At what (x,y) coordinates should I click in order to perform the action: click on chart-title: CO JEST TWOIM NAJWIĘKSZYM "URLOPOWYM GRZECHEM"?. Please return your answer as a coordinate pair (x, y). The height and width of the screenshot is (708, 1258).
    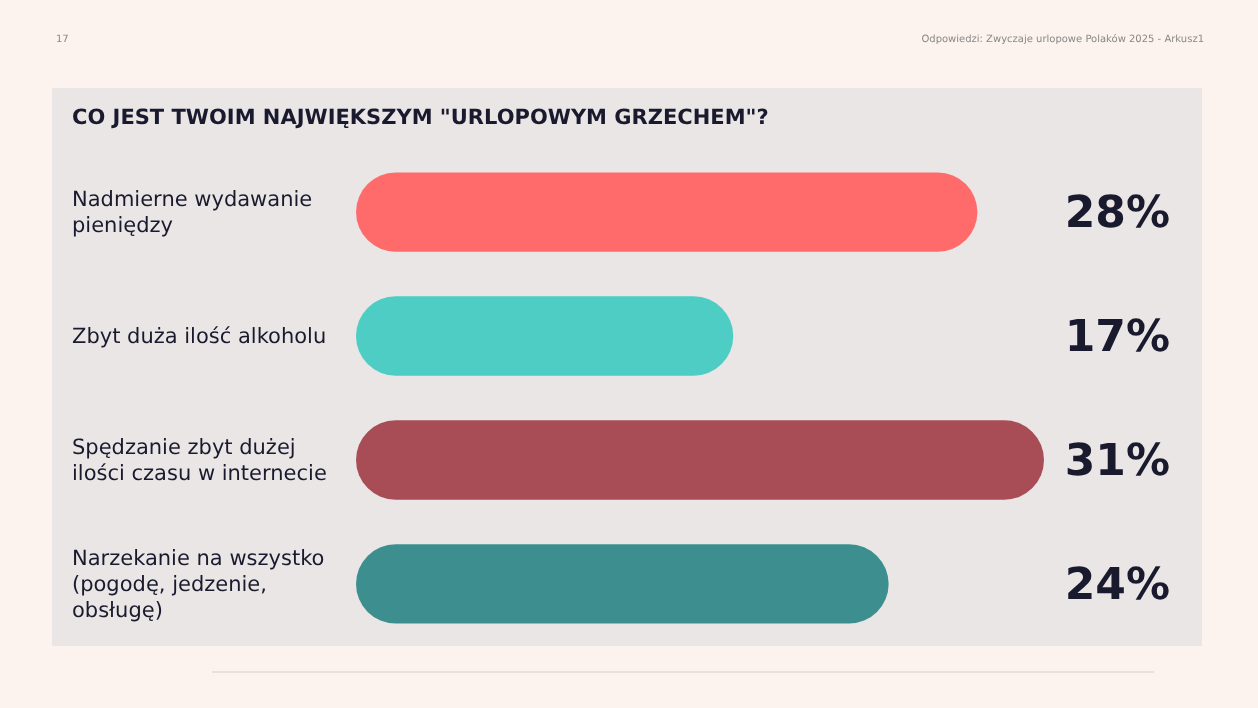
    Looking at the image, I should click on (420, 118).